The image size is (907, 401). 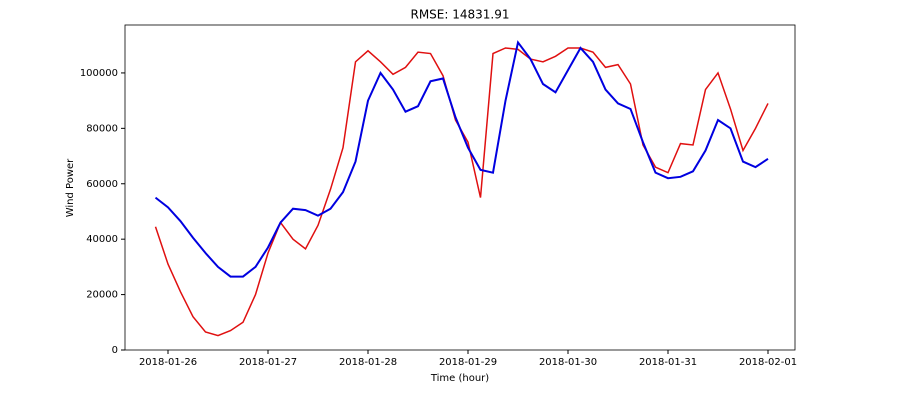 What do you see at coordinates (568, 362) in the screenshot?
I see `x-tick-label: 2018-01-30` at bounding box center [568, 362].